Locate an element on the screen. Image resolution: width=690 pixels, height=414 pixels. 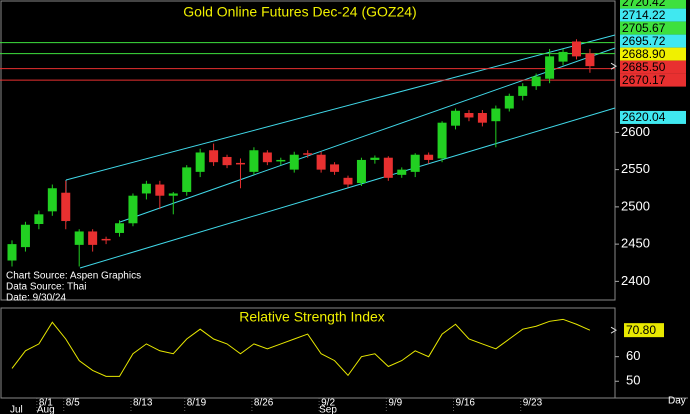
level-label: 2685.50 is located at coordinates (644, 67).